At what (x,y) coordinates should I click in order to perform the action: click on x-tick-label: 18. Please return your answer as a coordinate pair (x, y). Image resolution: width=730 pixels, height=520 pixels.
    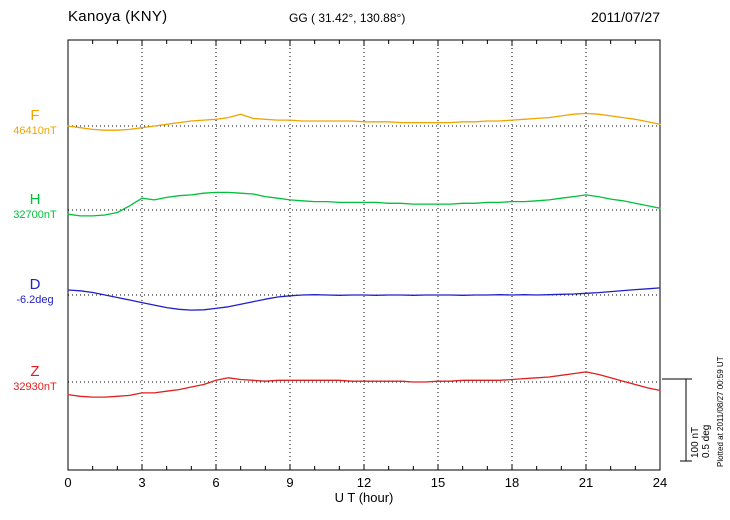
    Looking at the image, I should click on (512, 482).